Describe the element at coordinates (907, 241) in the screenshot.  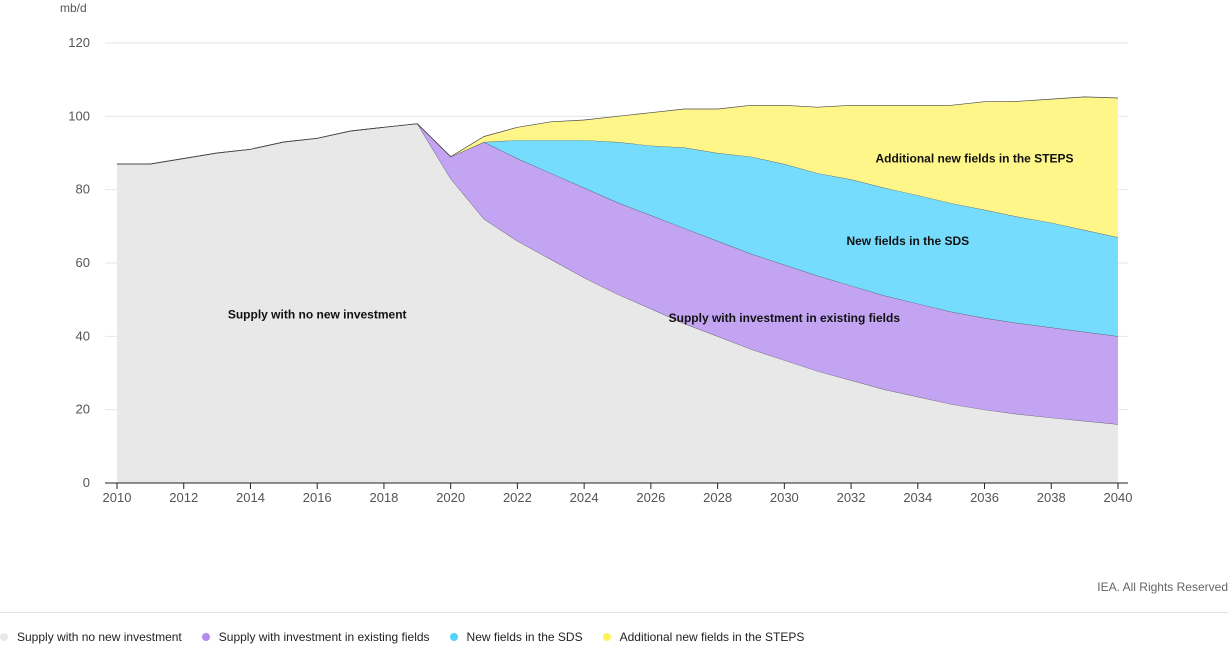
I see `area-label: New fields in the SDS` at that location.